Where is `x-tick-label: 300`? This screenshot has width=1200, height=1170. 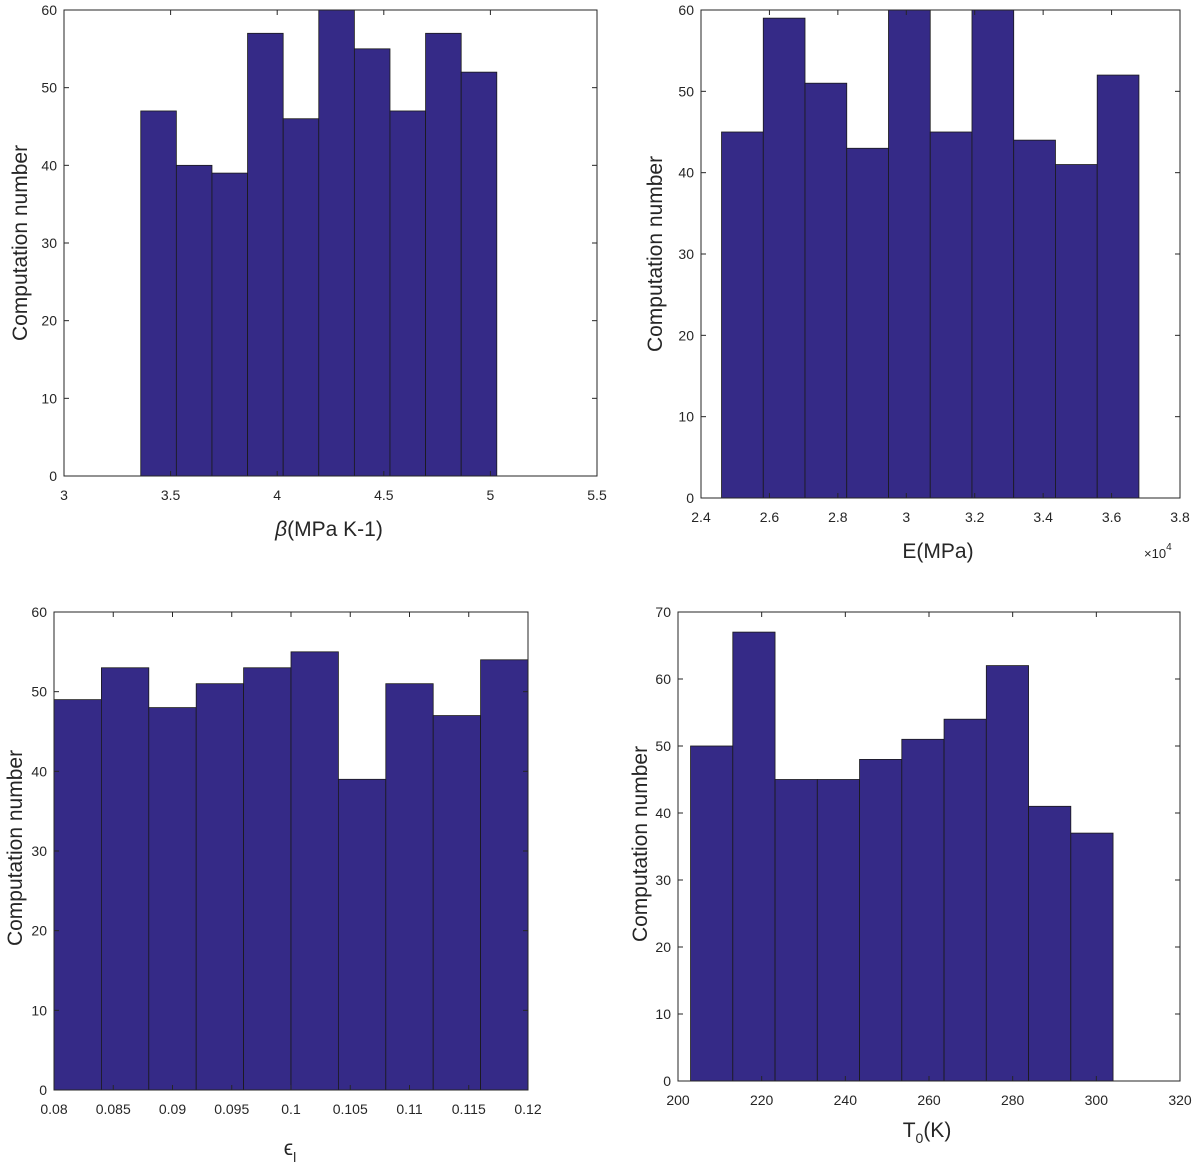 x-tick-label: 300 is located at coordinates (1097, 1100).